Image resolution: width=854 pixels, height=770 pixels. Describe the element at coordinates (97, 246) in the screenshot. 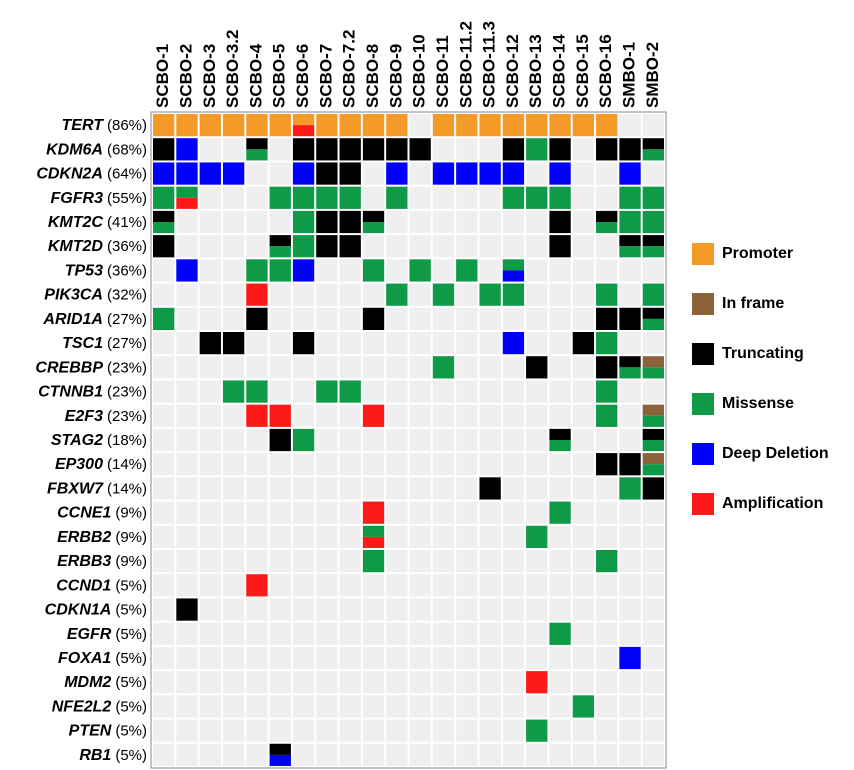

I see `gene-label: KMT2D (36%)` at that location.